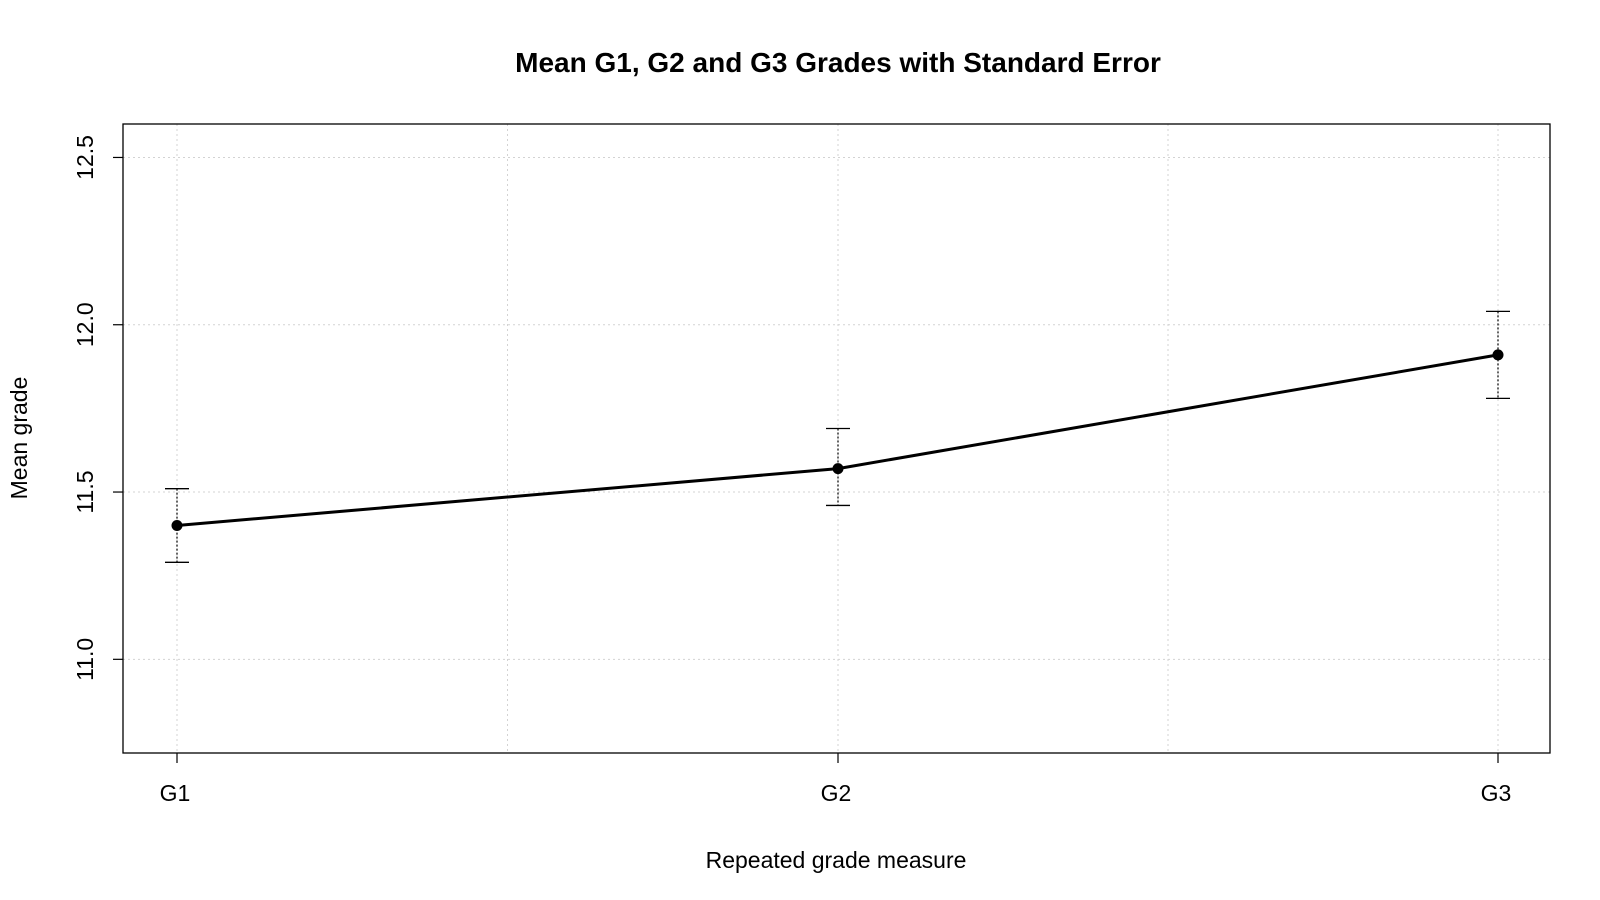 This screenshot has height=900, width=1600. I want to click on y-tick-label: 11.0, so click(85, 659).